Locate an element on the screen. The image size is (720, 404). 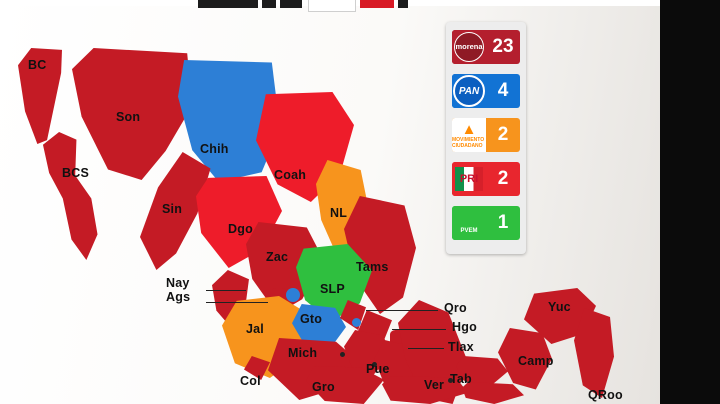
leader-ags is located at coordinates (237, 302).